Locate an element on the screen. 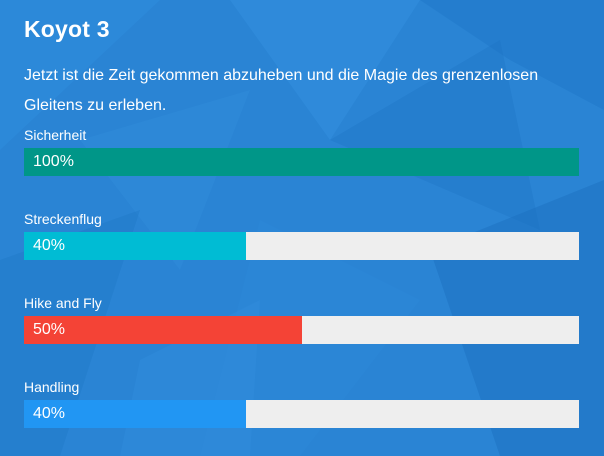  progress-track: 100% is located at coordinates (301, 162).